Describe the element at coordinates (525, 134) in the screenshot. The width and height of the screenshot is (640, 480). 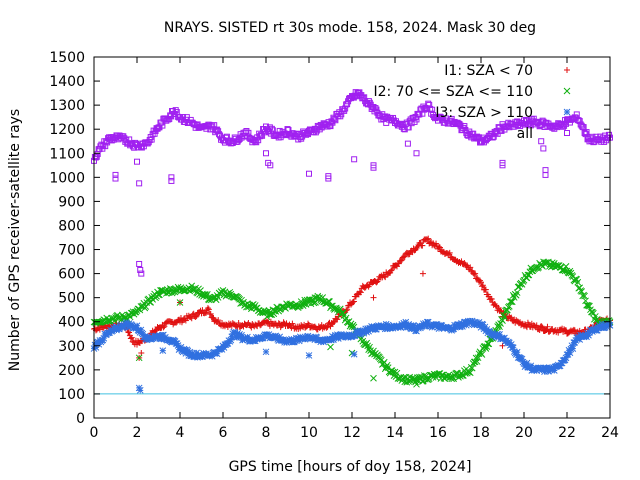
I see `legend-label-4: all` at that location.